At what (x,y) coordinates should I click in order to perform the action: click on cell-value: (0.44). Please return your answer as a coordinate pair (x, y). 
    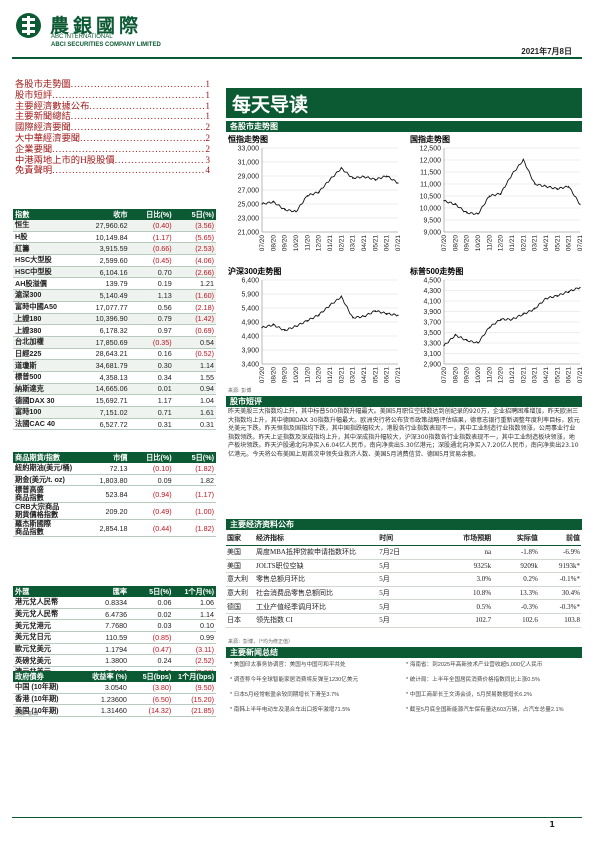
    Looking at the image, I should click on (151, 528).